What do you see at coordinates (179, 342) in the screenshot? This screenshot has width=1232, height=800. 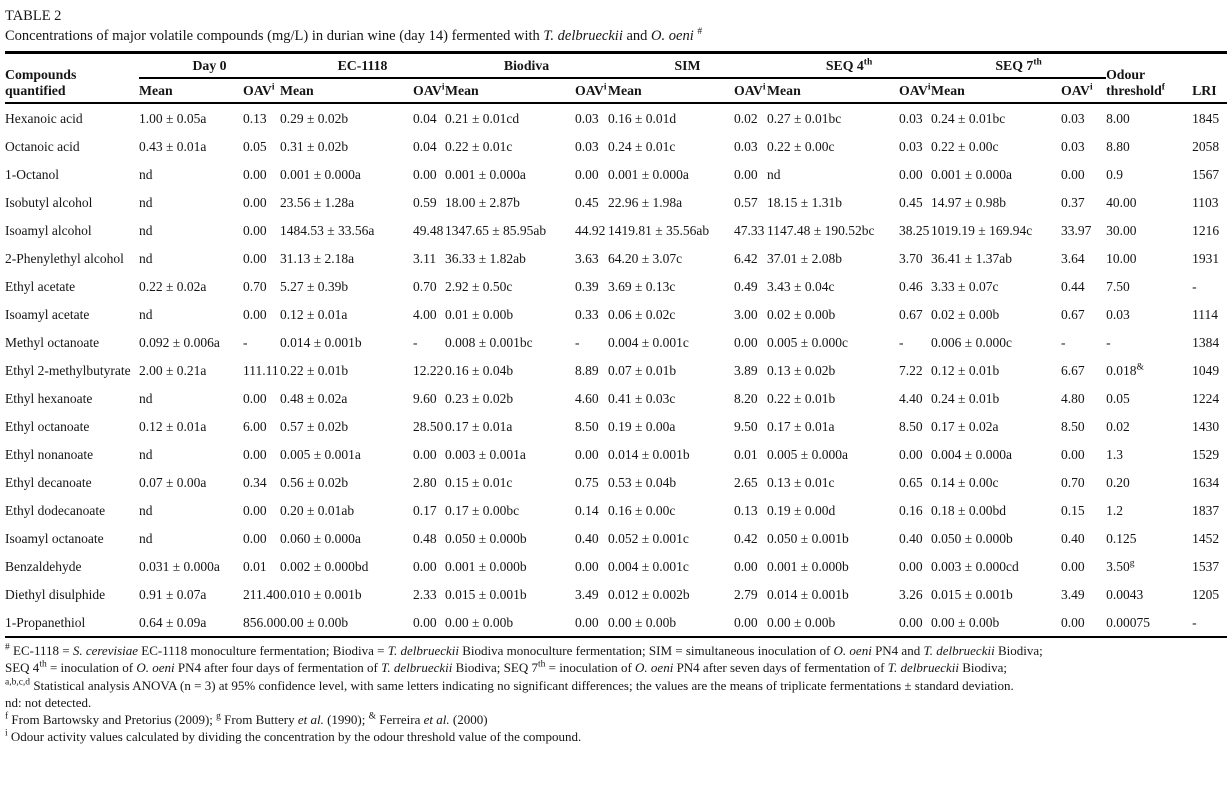 I see `data-cell: 0.092 ± 0.006a` at bounding box center [179, 342].